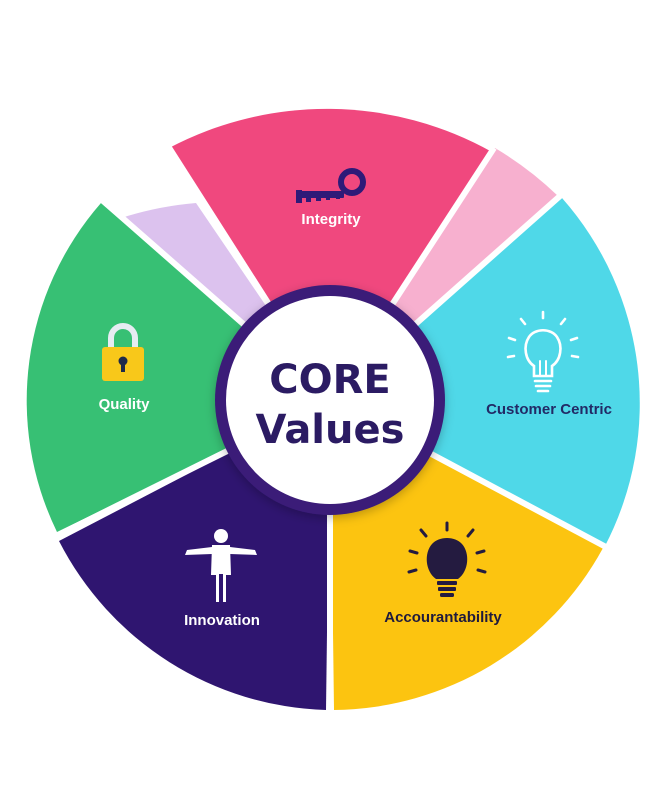 The image size is (665, 812). I want to click on center-title-line1: CORE, so click(329, 380).